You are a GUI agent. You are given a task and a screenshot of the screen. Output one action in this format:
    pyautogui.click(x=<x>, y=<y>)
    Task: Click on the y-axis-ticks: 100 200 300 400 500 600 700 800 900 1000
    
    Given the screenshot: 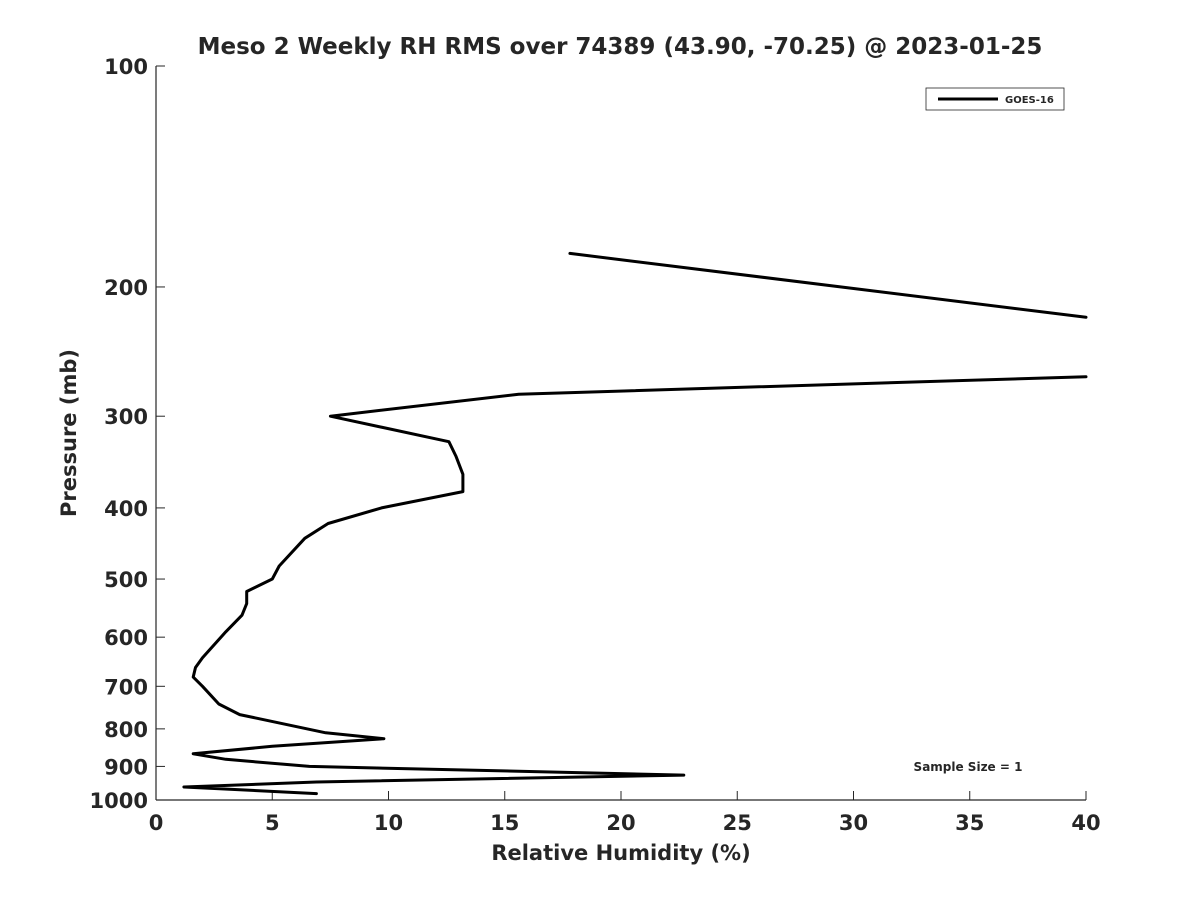 What is the action you would take?
    pyautogui.click(x=127, y=434)
    